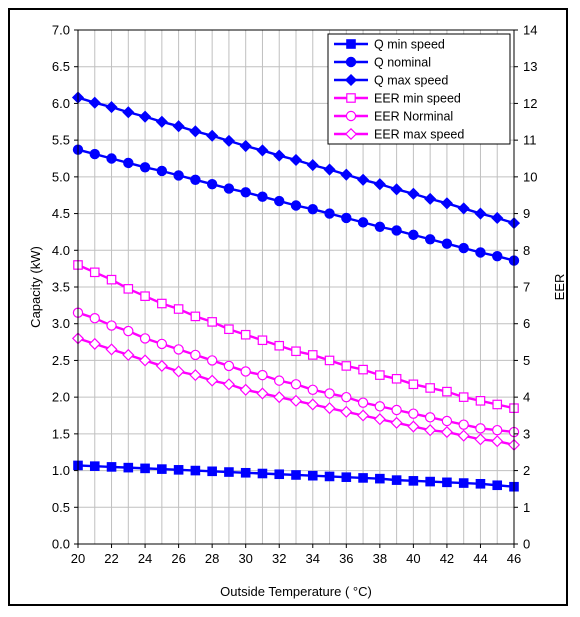 Image resolution: width=580 pixels, height=617 pixels. What do you see at coordinates (61, 287) in the screenshot?
I see `y-left-tick-label: 3.5` at bounding box center [61, 287].